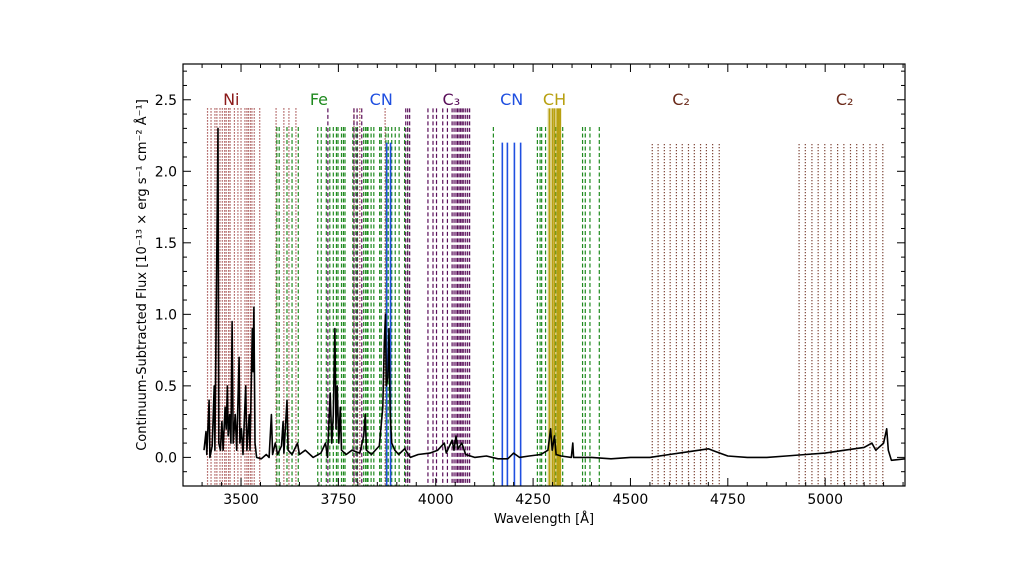 The image size is (1024, 586). I want to click on y-tick-label: 0.0, so click(166, 458).